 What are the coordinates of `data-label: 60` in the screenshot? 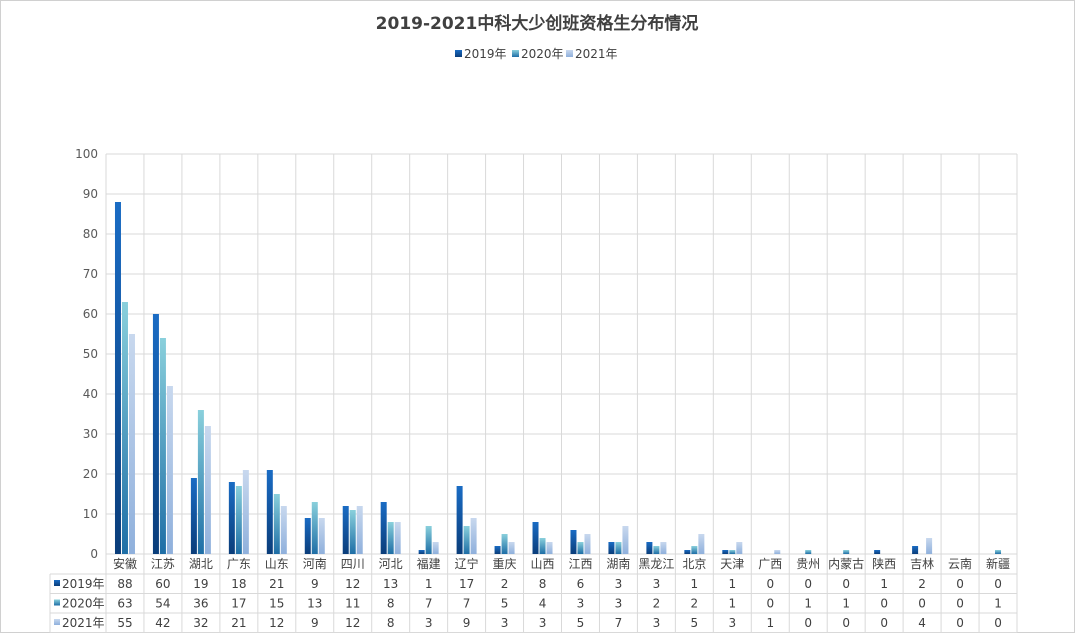 It's located at (162, 584).